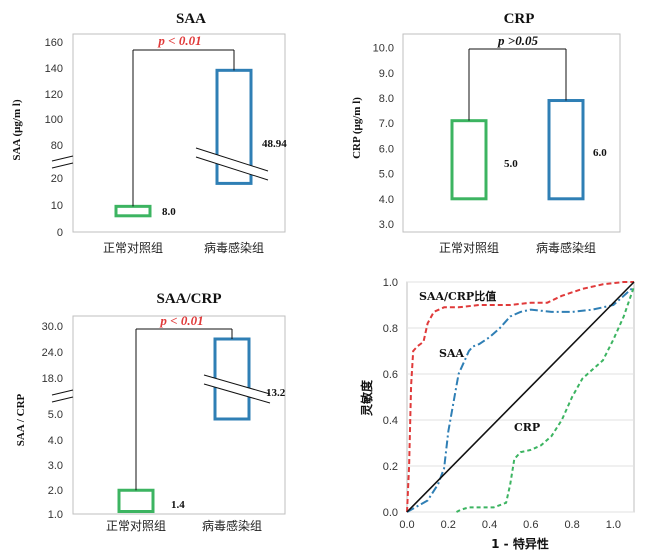  What do you see at coordinates (178, 505) in the screenshot?
I see `ratio-value-control: 1.4` at bounding box center [178, 505].